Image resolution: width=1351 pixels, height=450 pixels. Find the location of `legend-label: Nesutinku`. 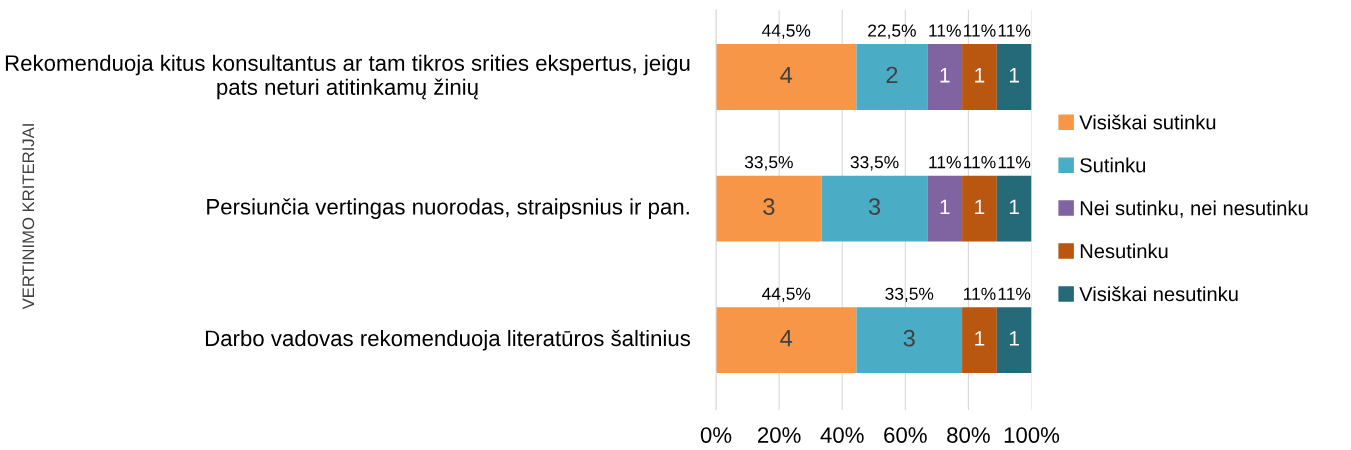

legend-label: Nesutinku is located at coordinates (1124, 251).